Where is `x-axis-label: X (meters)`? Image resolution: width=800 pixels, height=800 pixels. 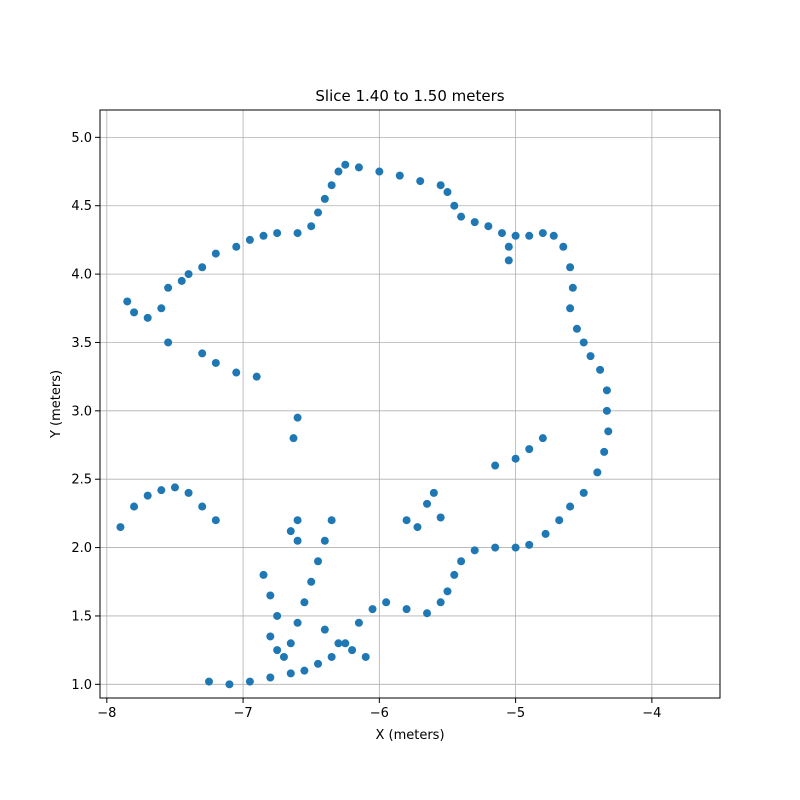
x-axis-label: X (meters) is located at coordinates (409, 735).